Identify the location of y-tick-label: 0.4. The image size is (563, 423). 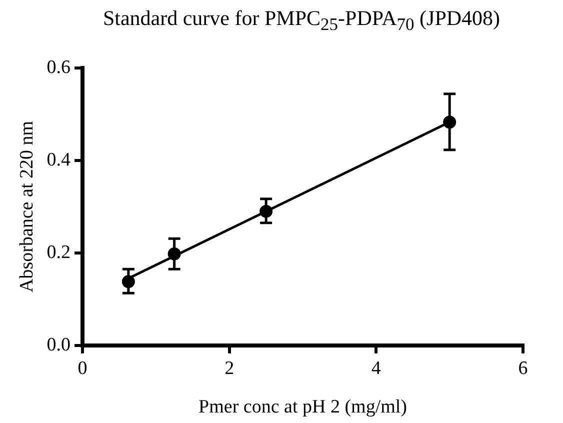
(59, 159).